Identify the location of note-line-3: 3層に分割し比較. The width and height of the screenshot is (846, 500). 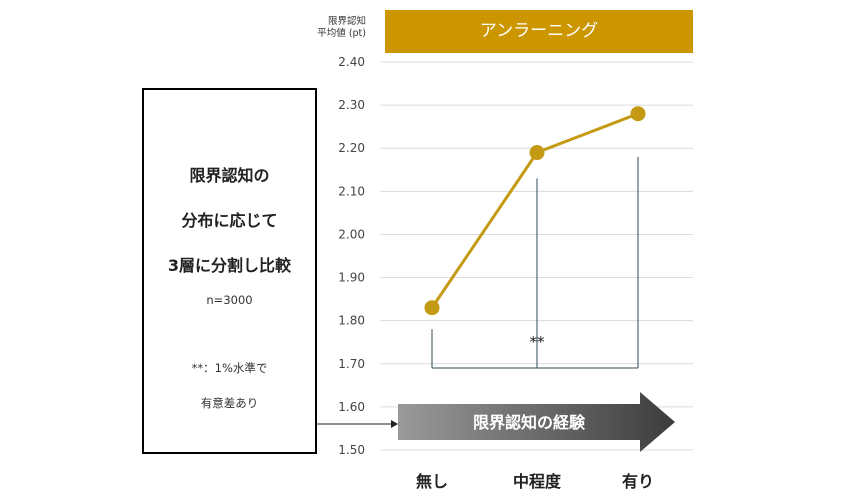
(229, 265).